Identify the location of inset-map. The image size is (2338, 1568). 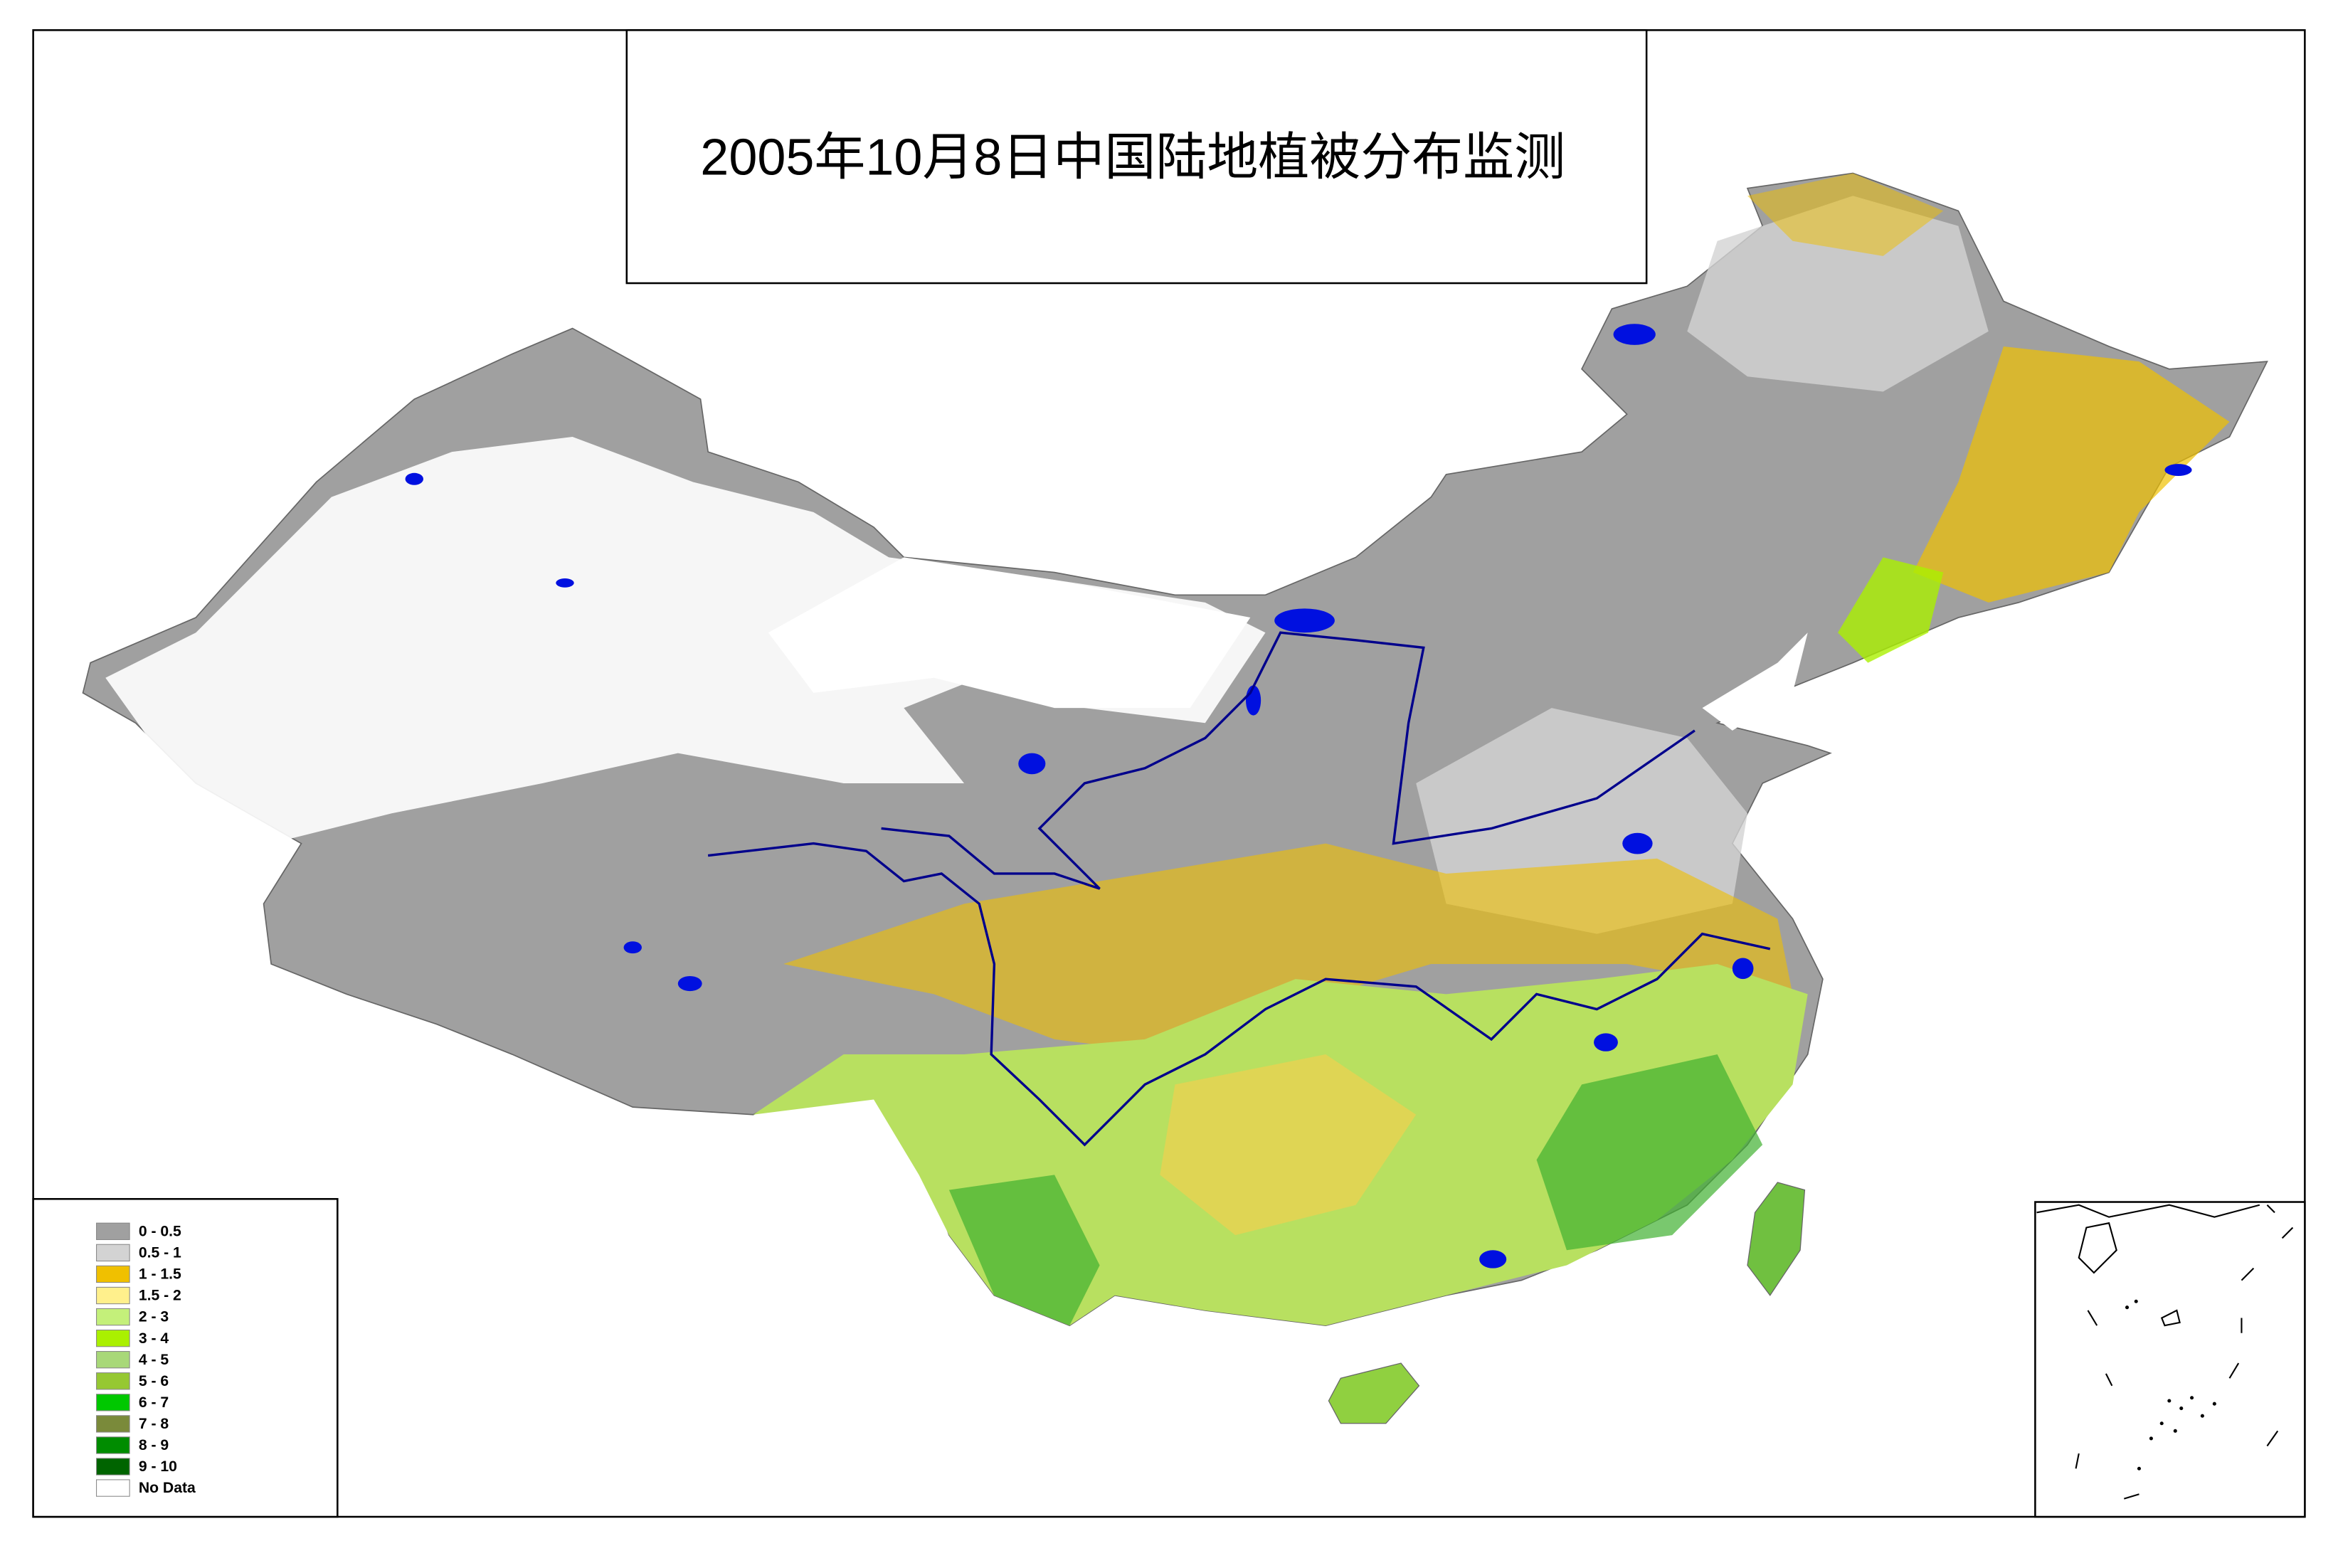
(2165, 1352).